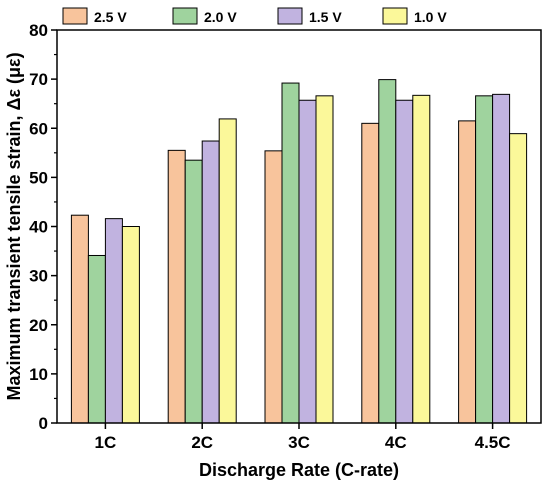  Describe the element at coordinates (273, 287) in the screenshot. I see `bar-3C-25V` at that location.